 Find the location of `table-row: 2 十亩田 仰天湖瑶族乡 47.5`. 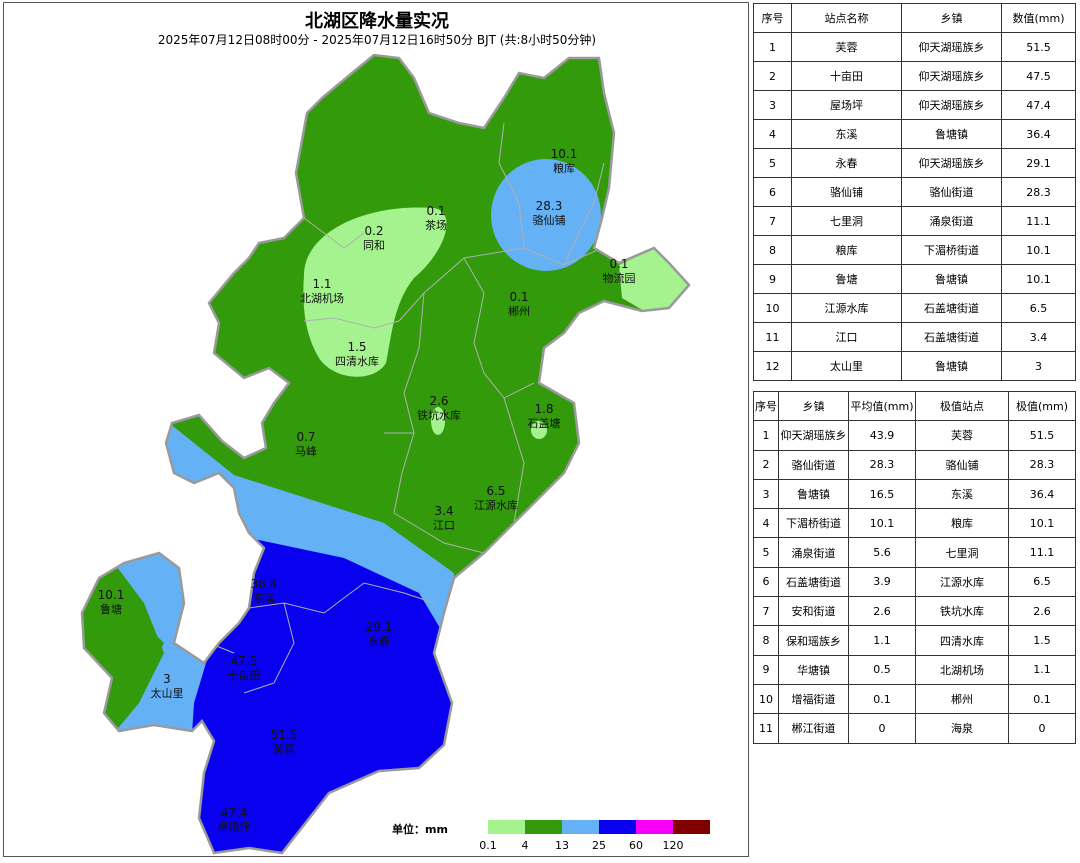

table-row: 2 十亩田 仰天湖瑶族乡 47.5 is located at coordinates (914, 76).